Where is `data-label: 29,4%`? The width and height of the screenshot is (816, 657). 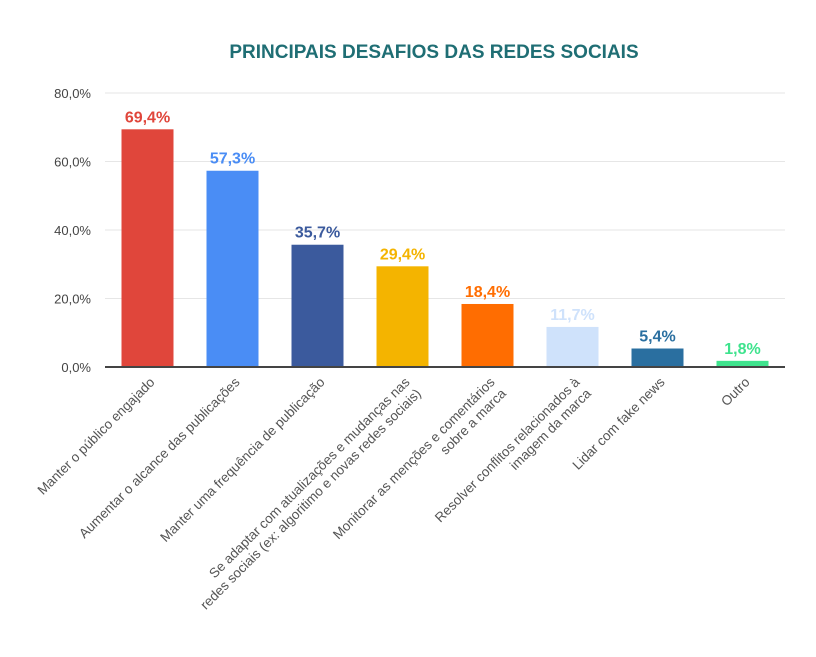
data-label: 29,4% is located at coordinates (402, 254).